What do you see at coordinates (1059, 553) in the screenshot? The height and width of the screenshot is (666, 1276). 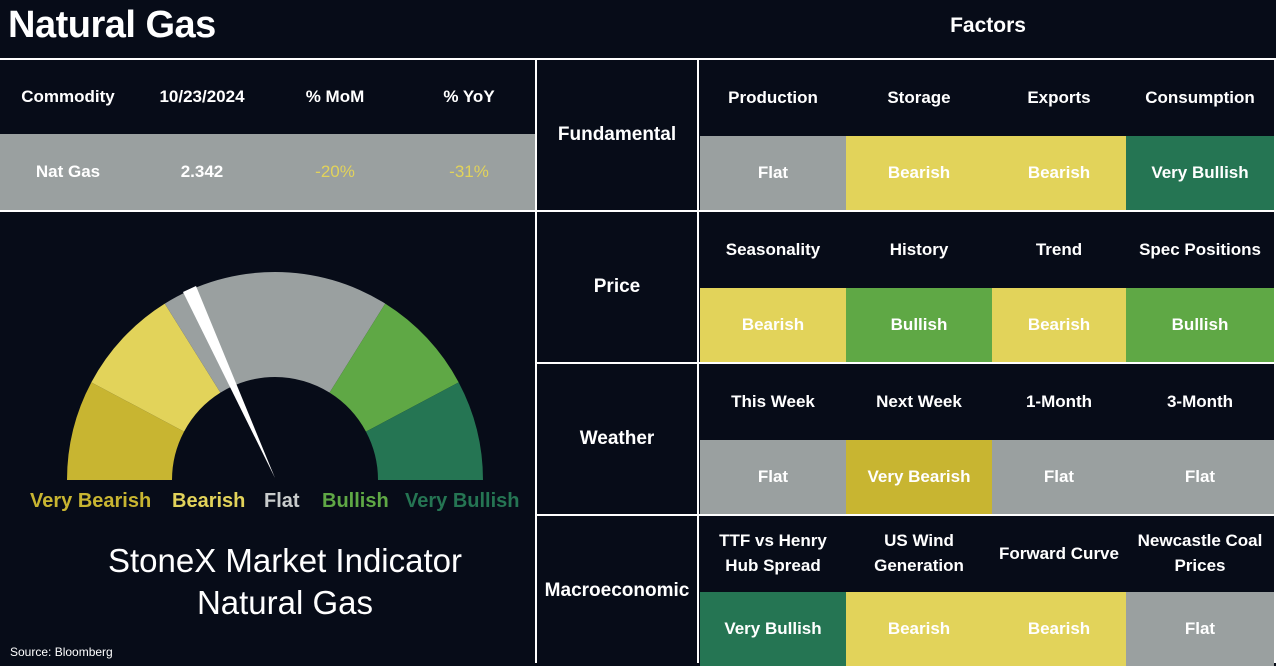 I see `factor-forward-curve: Forward Curve` at bounding box center [1059, 553].